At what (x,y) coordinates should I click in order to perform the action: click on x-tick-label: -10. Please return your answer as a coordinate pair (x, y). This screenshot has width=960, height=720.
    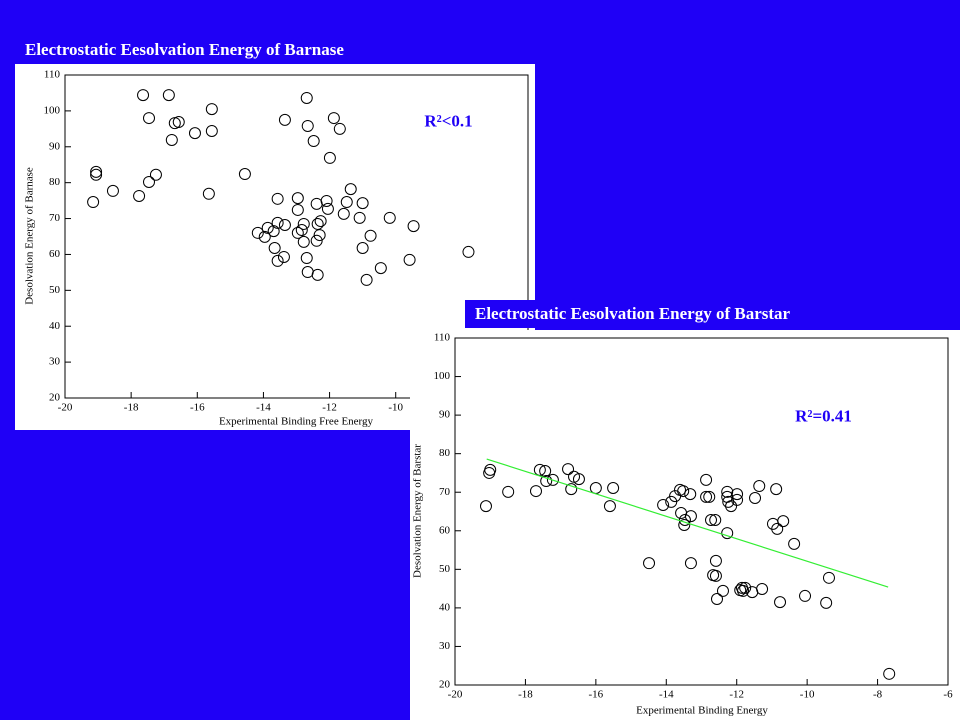
    Looking at the image, I should click on (807, 695).